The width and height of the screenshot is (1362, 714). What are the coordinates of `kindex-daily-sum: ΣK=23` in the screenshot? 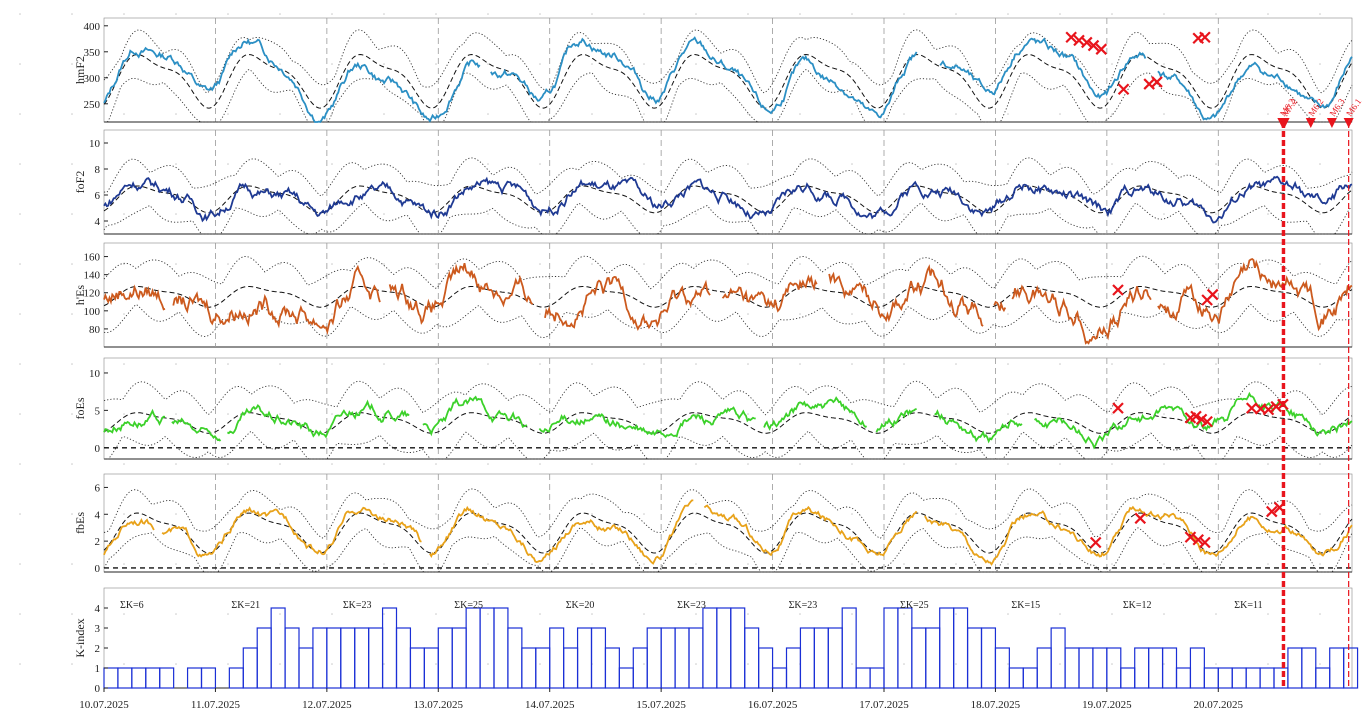 It's located at (357, 605).